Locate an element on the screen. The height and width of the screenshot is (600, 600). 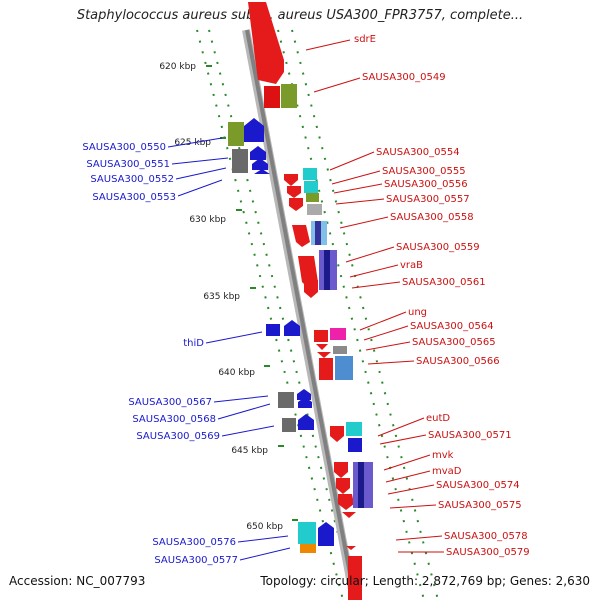
gene-label: SAUSA300_0559 is located at coordinates (438, 247).